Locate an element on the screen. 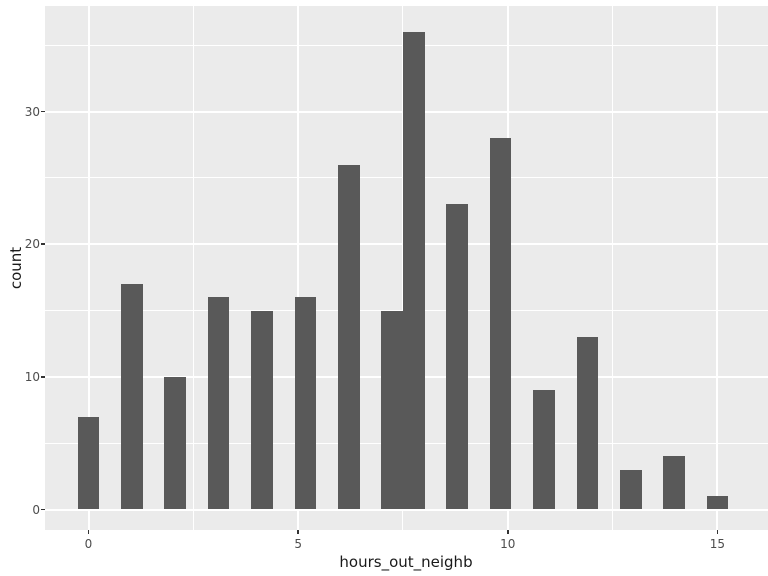 This screenshot has width=768, height=576. x-tick-label: 5 is located at coordinates (298, 544).